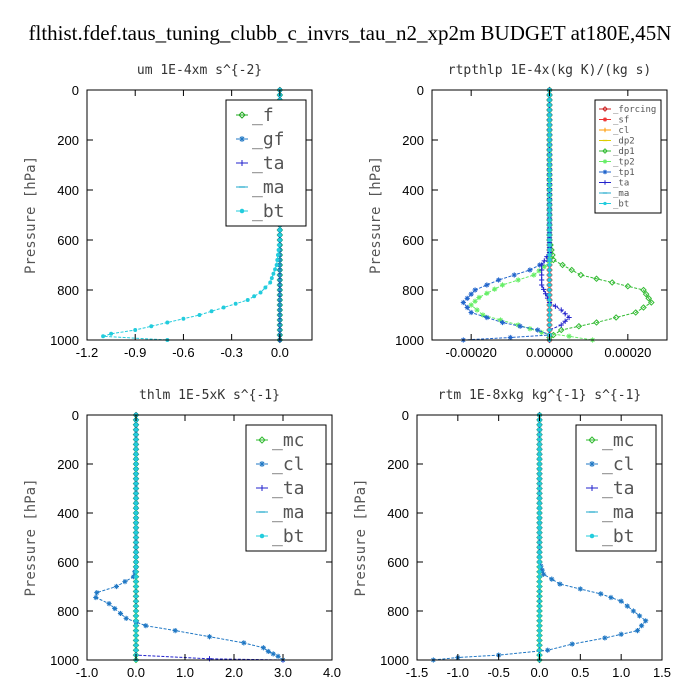 This screenshot has height=700, width=700. What do you see at coordinates (268, 163) in the screenshot?
I see `legend-label: _ta` at bounding box center [268, 163].